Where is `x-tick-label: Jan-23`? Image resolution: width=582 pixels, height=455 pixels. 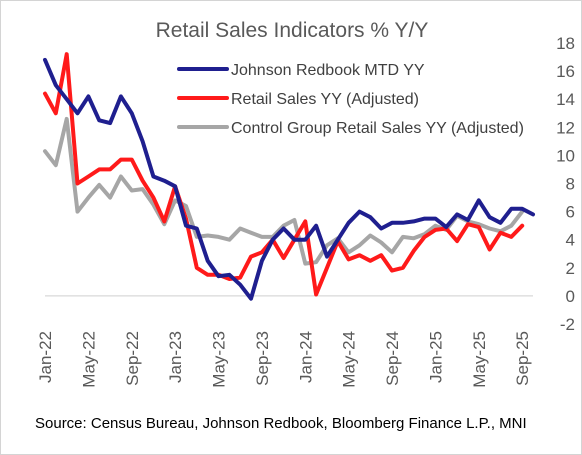
x-tick-label: Jan-23 is located at coordinates (175, 357).